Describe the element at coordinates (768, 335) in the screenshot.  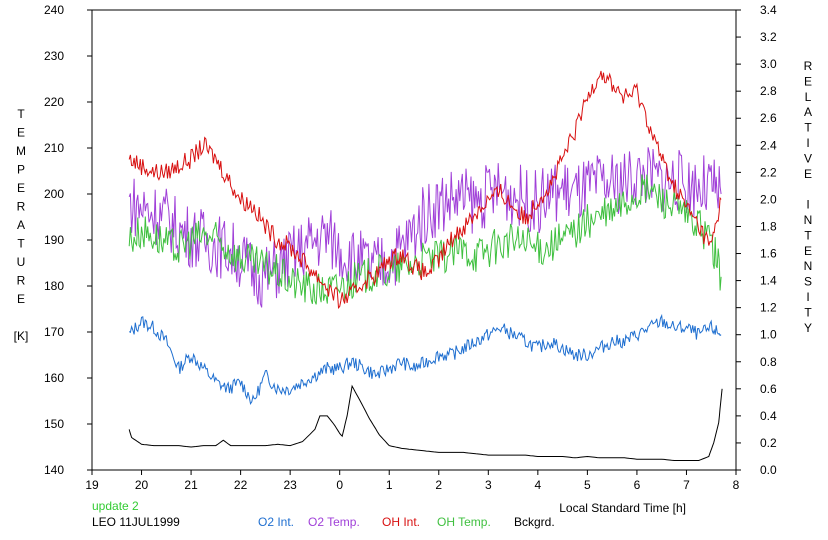
I see `y-right-tick-label: 1.0` at that location.